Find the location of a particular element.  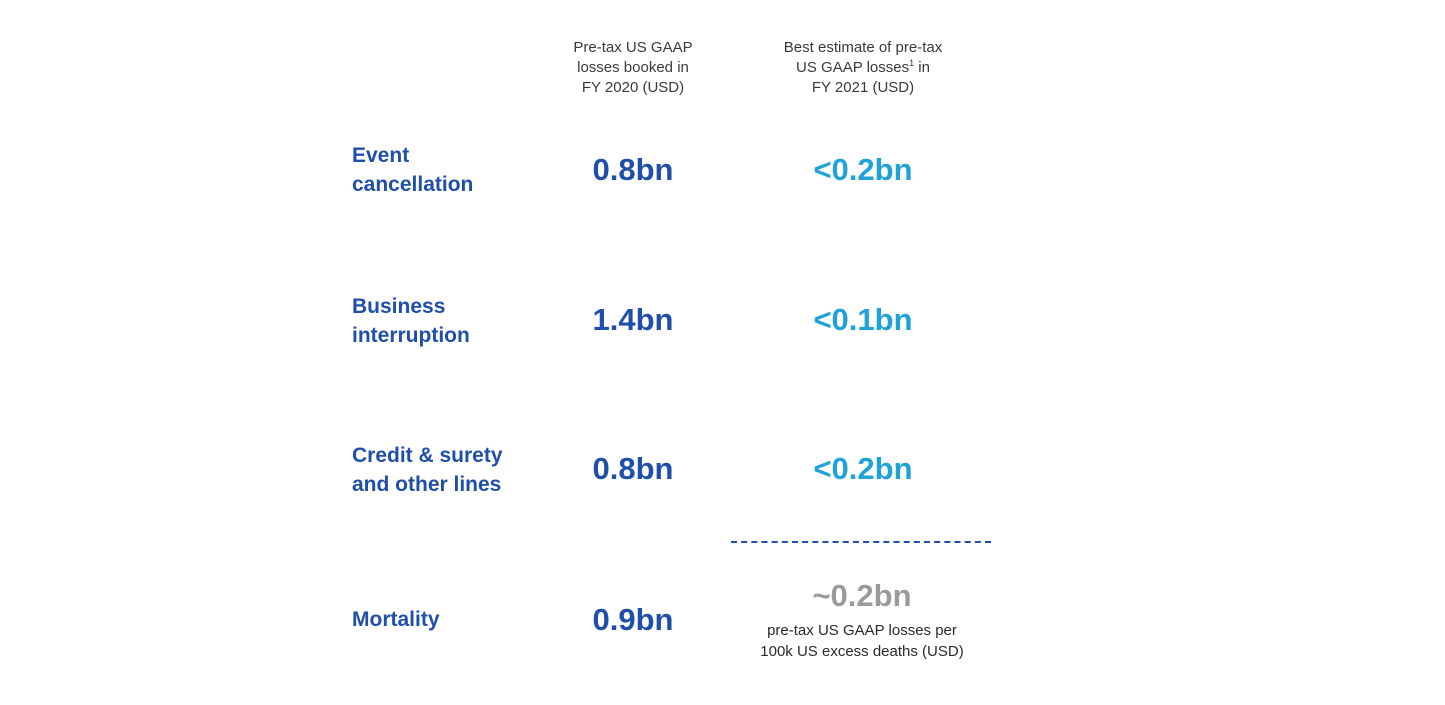

row-label-event-cancellation: Event cancellation is located at coordinates (413, 170).